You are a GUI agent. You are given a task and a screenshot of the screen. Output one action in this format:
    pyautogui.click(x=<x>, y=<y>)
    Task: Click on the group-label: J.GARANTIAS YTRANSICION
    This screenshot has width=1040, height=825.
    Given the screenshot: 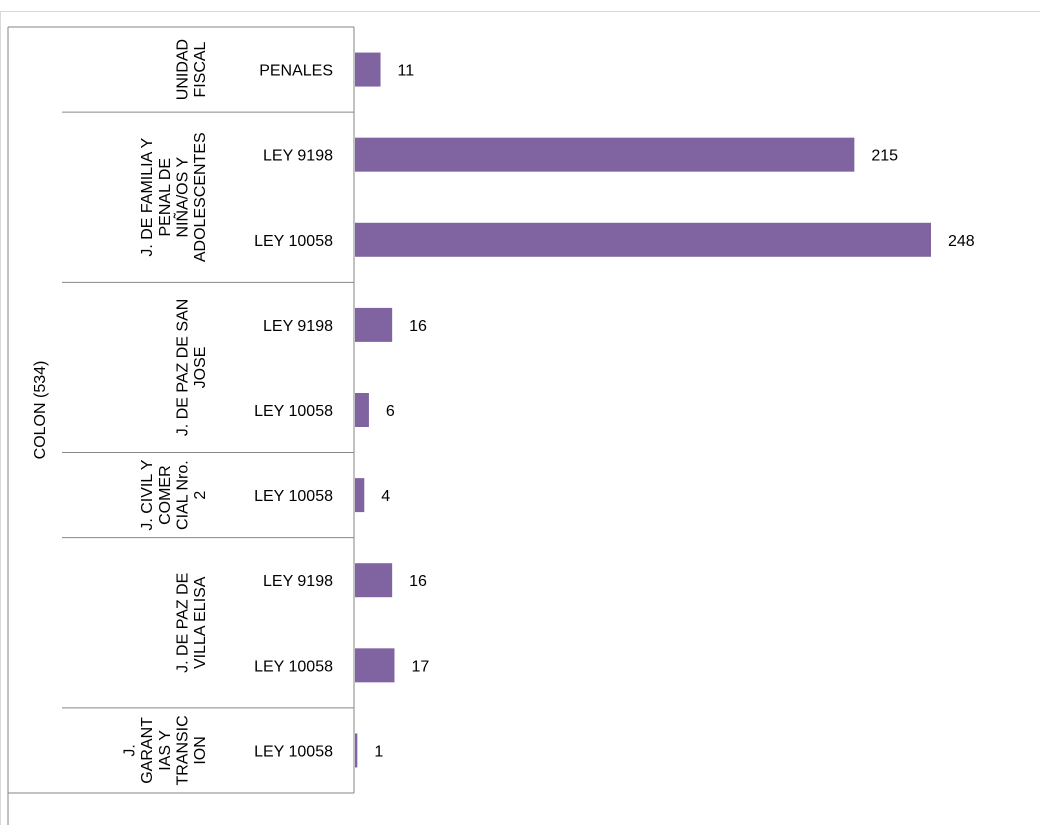 What is the action you would take?
    pyautogui.click(x=165, y=750)
    